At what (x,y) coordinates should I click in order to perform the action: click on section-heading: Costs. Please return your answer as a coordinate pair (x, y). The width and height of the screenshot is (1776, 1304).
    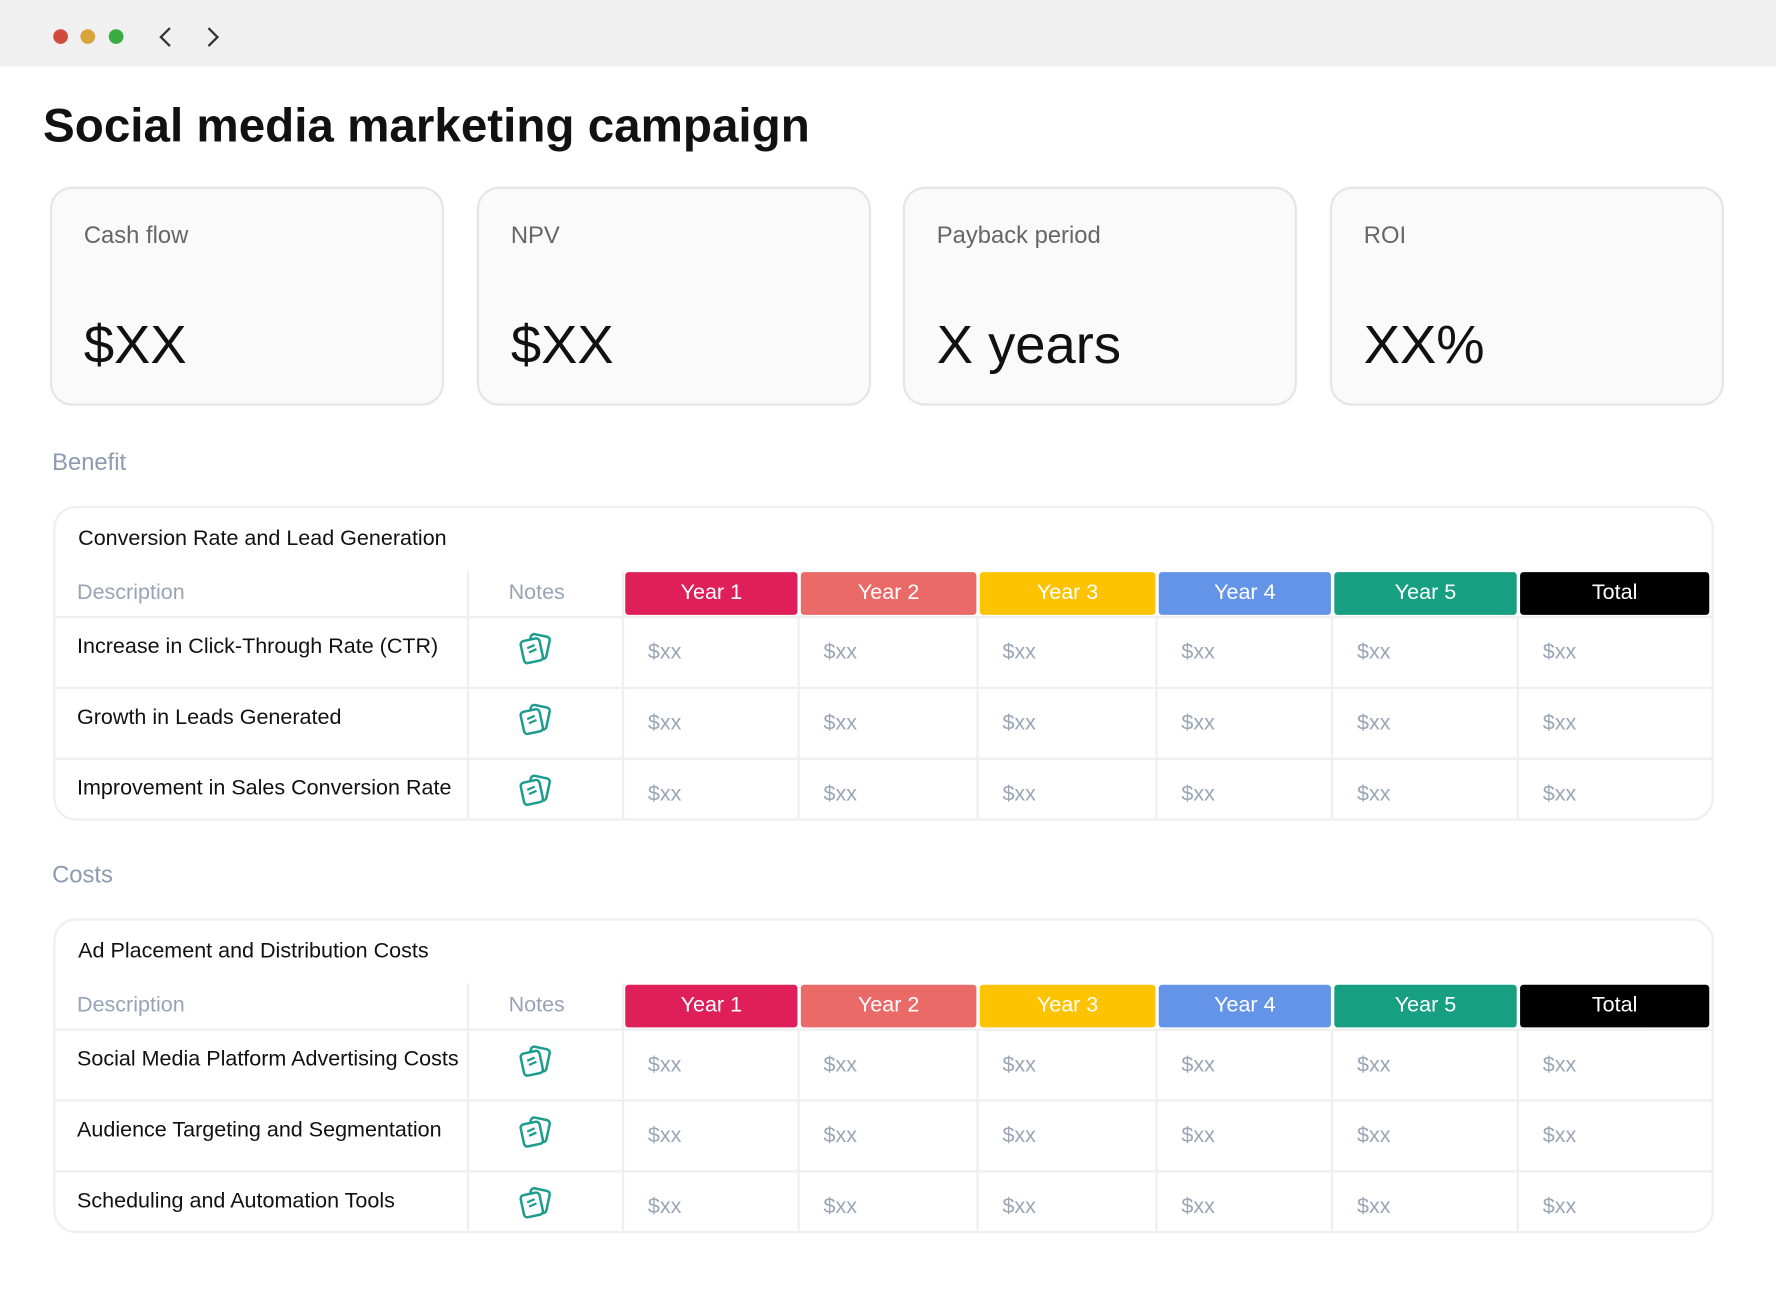
    Looking at the image, I should click on (82, 875).